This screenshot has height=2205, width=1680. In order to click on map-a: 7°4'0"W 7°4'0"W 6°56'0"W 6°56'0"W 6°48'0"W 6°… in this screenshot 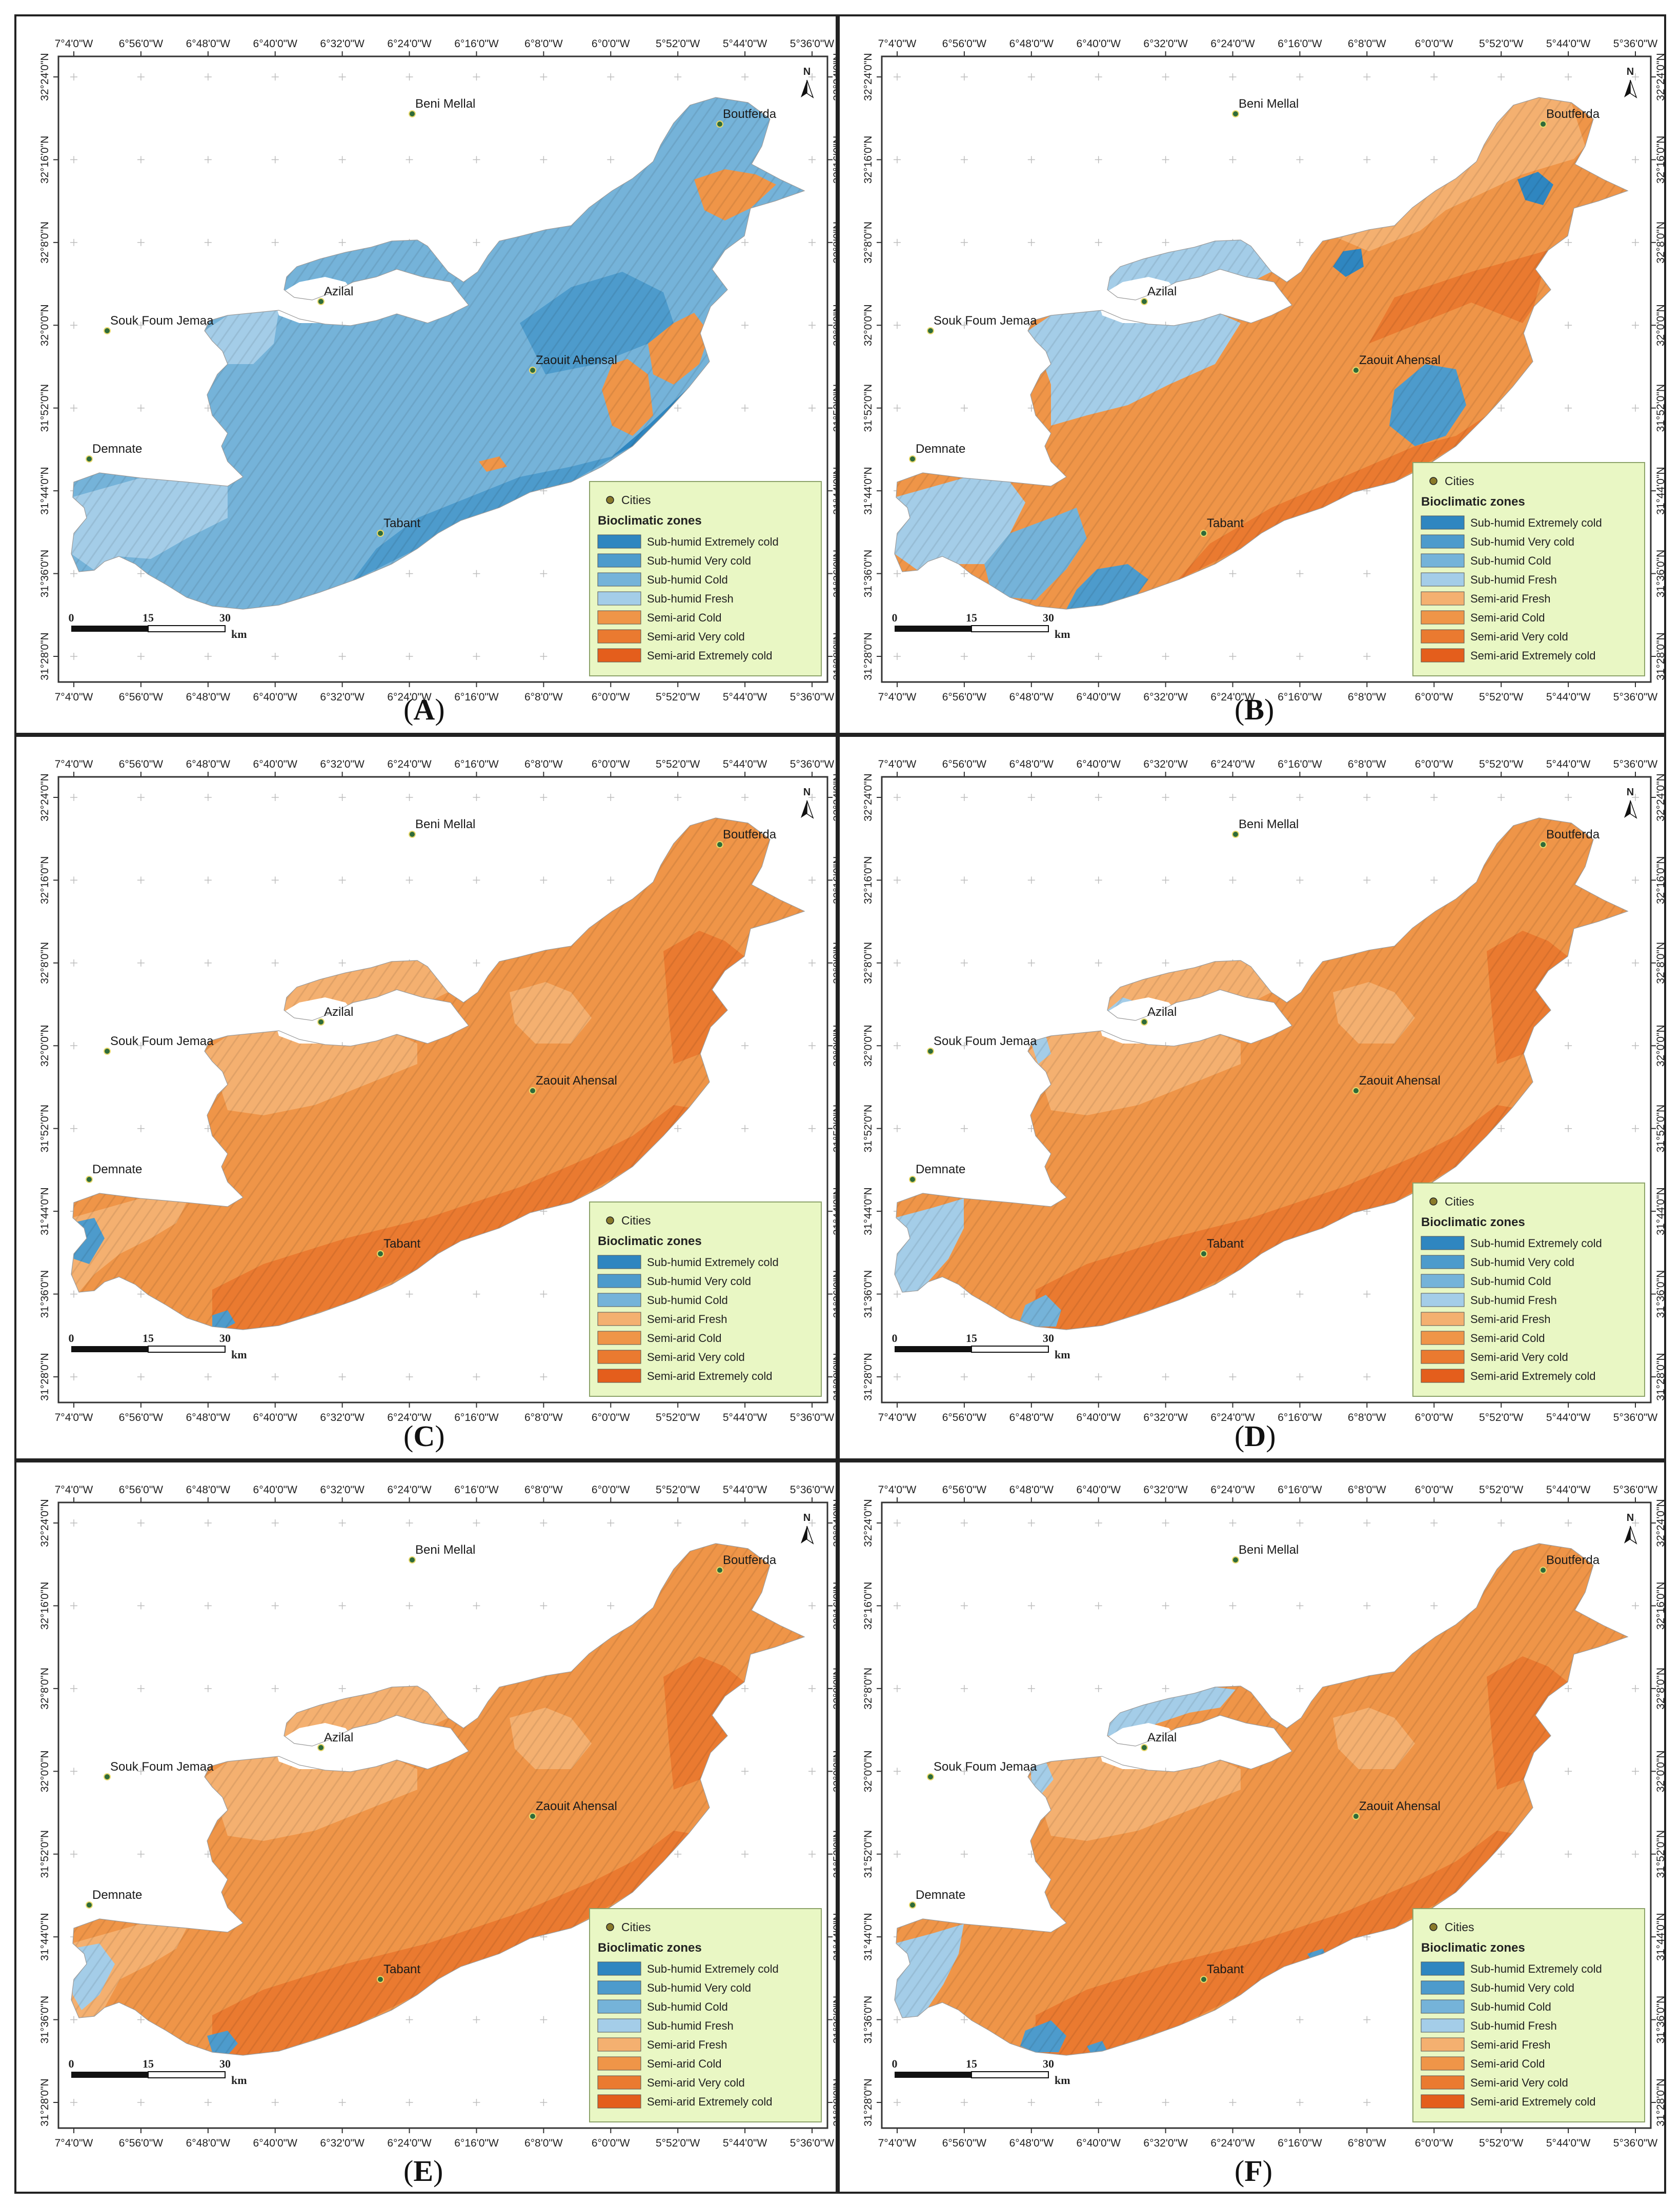, I will do `click(437, 371)`.